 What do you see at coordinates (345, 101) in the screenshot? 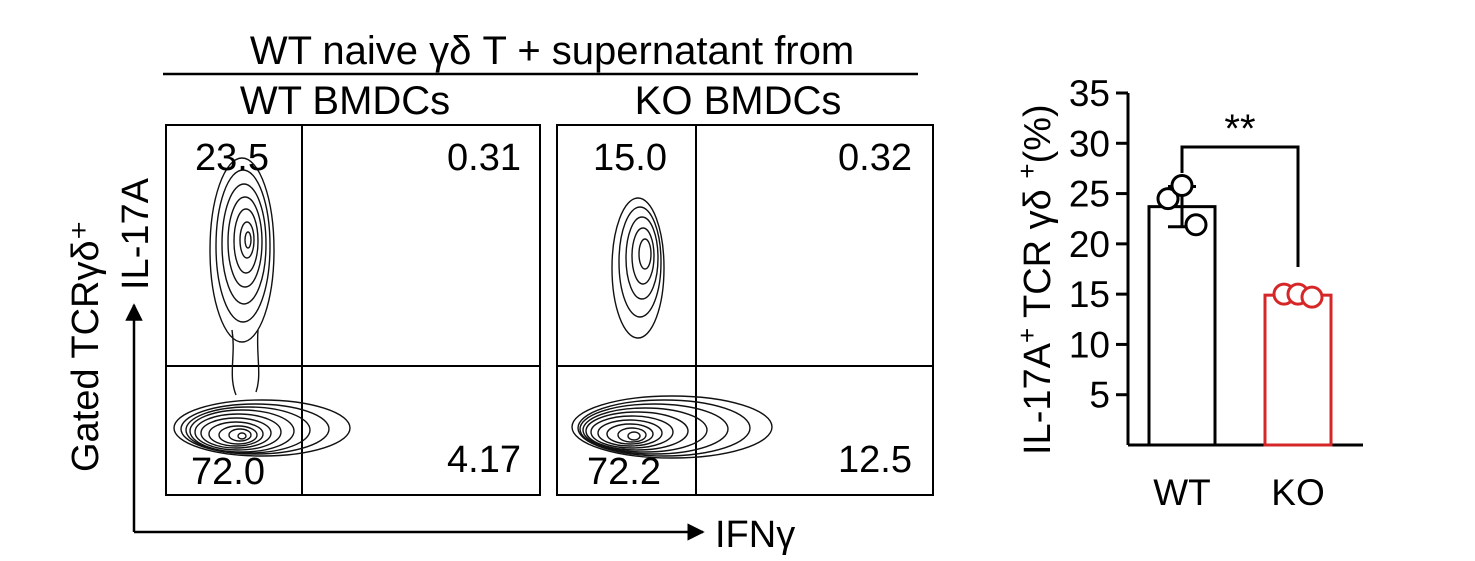
I see `panel-title-wt: WT BMDCs` at bounding box center [345, 101].